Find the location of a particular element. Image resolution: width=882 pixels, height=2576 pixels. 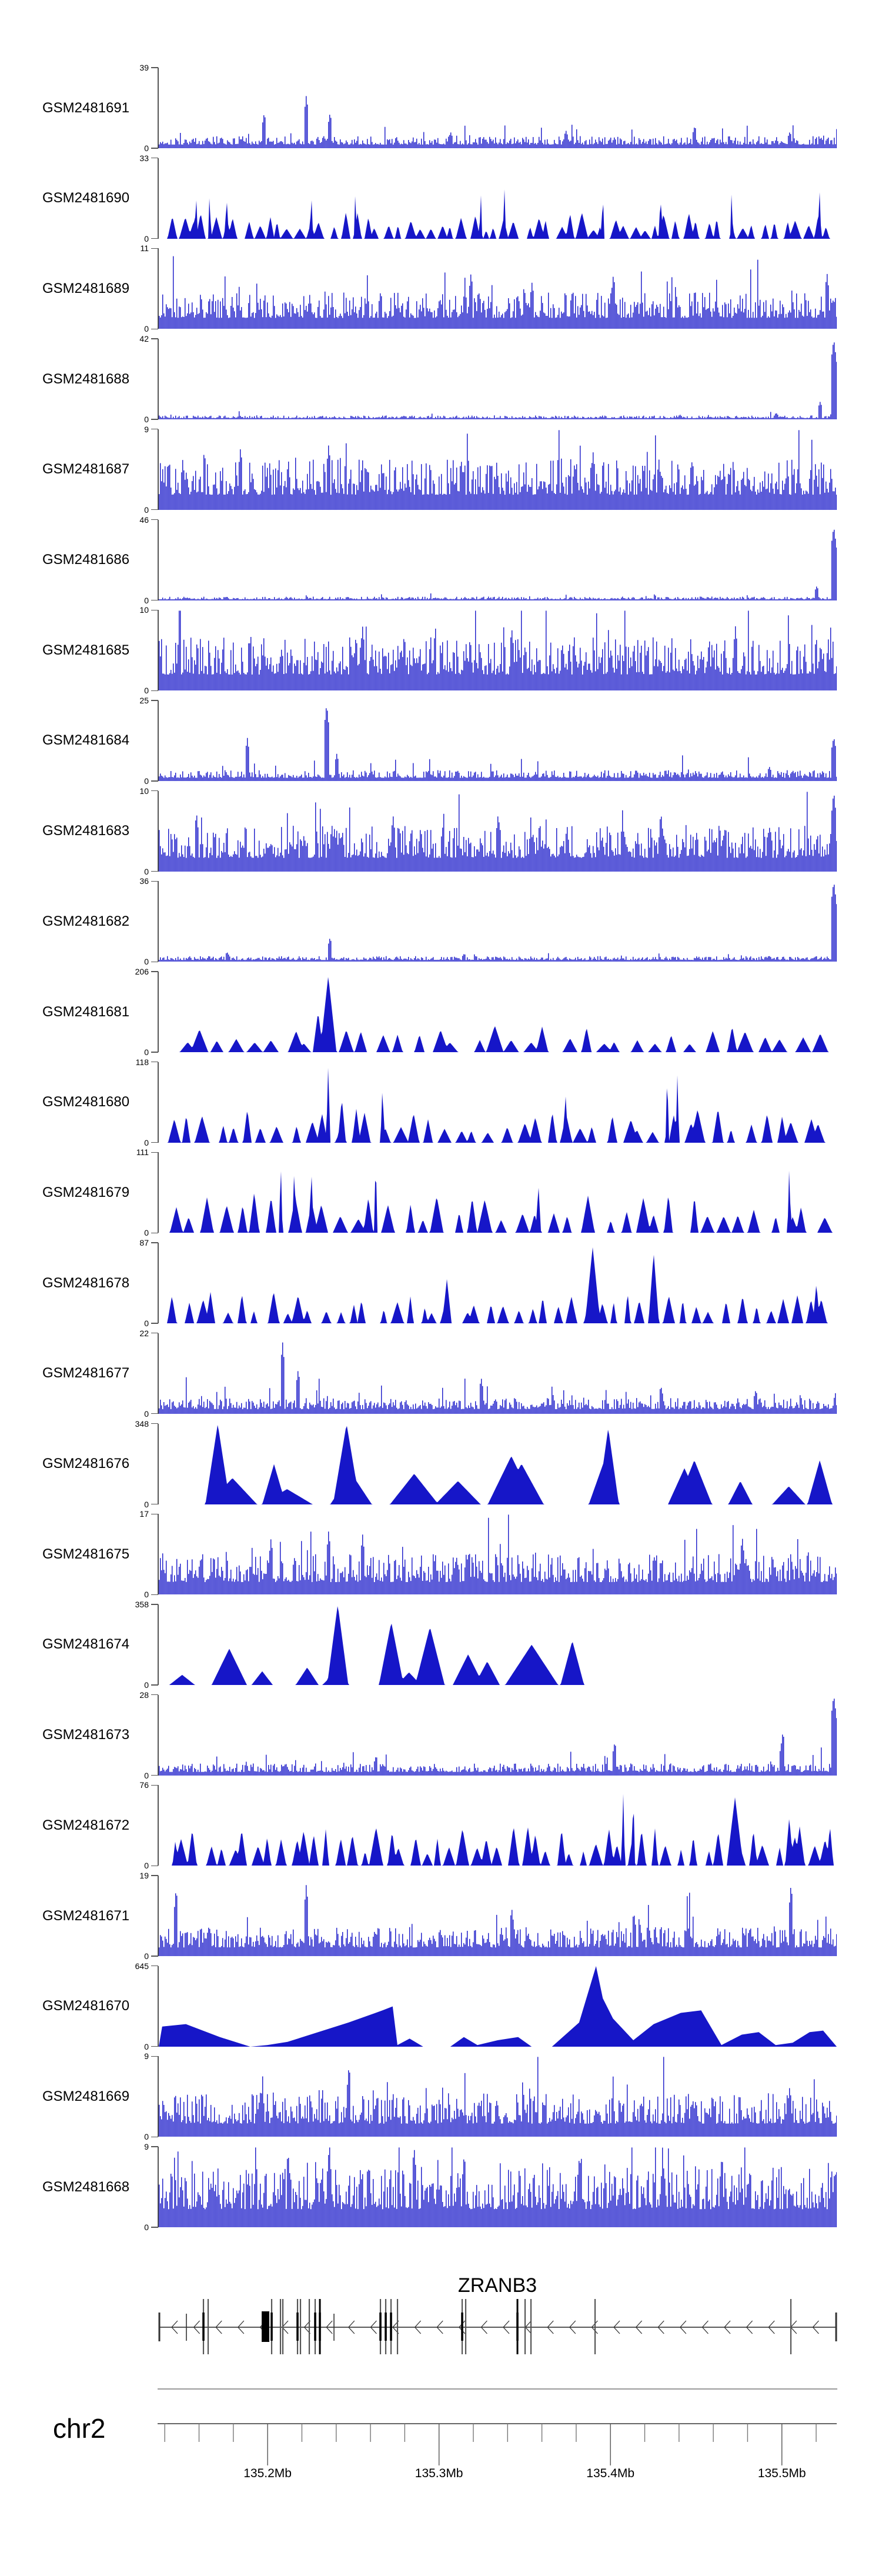

track-ymax-label: 33 is located at coordinates (144, 158).